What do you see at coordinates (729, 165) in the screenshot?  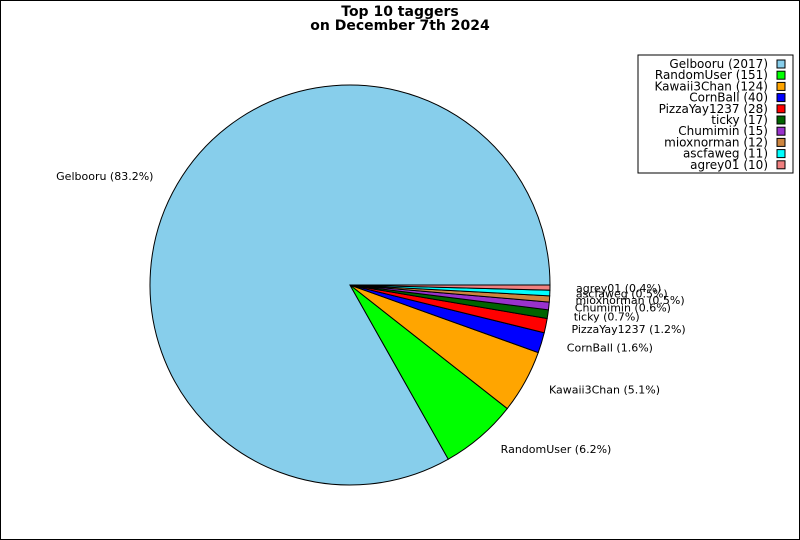 I see `legend-entry-agrey01: agrey01 (10)` at bounding box center [729, 165].